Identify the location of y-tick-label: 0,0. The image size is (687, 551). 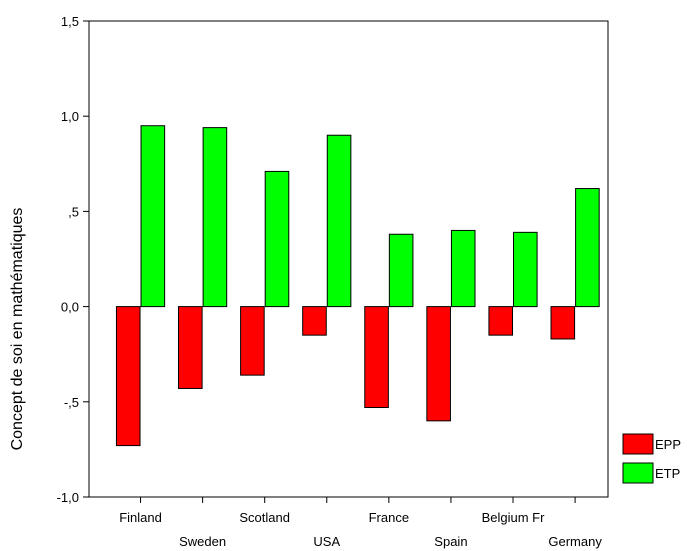
(70, 307).